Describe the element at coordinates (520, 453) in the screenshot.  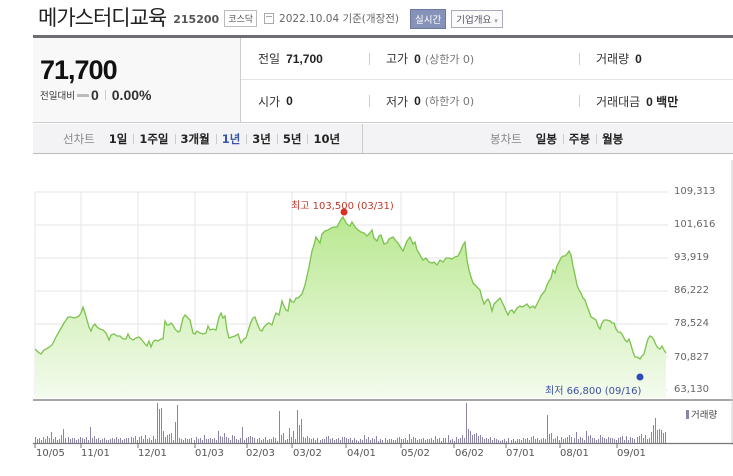
I see `x-tick: 07/01` at that location.